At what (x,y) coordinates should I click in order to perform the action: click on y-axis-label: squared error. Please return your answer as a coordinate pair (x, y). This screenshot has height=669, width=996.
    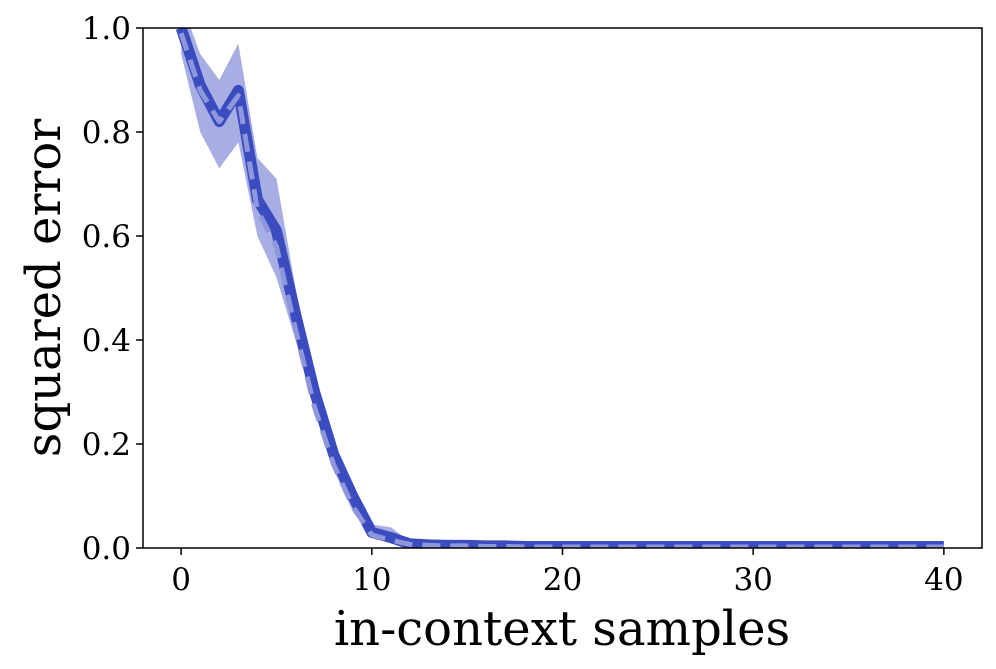
    Looking at the image, I should click on (44, 288).